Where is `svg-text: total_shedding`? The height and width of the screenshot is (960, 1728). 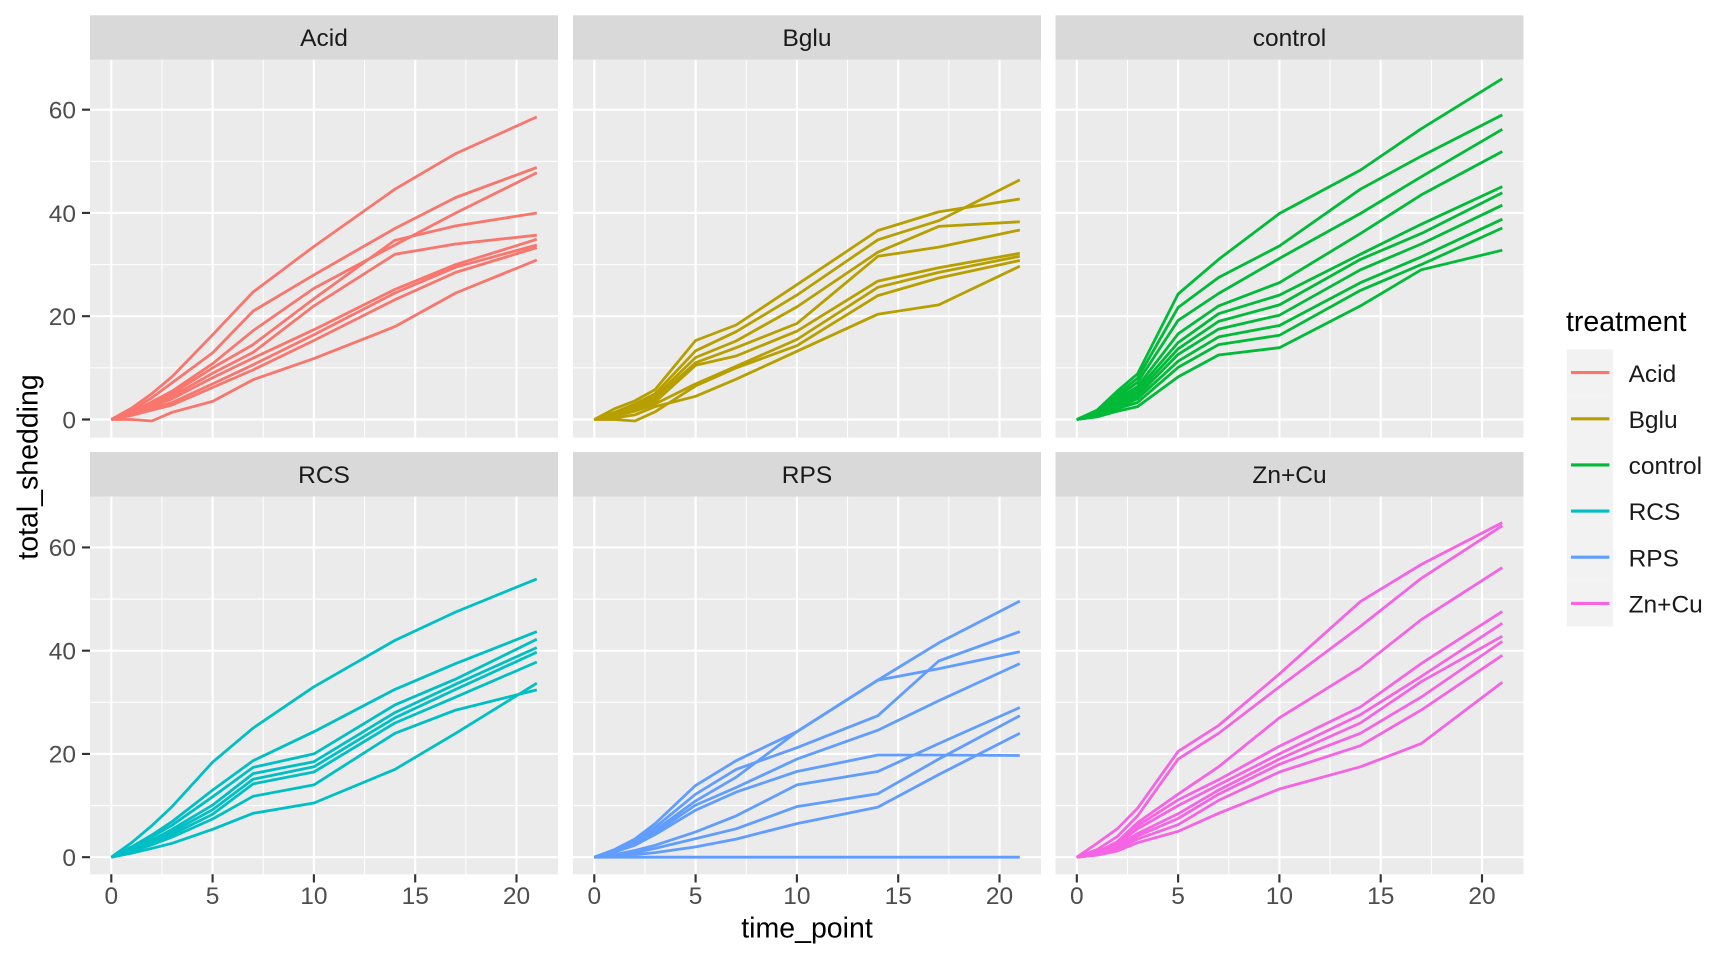
svg-text: total_shedding is located at coordinates (29, 466).